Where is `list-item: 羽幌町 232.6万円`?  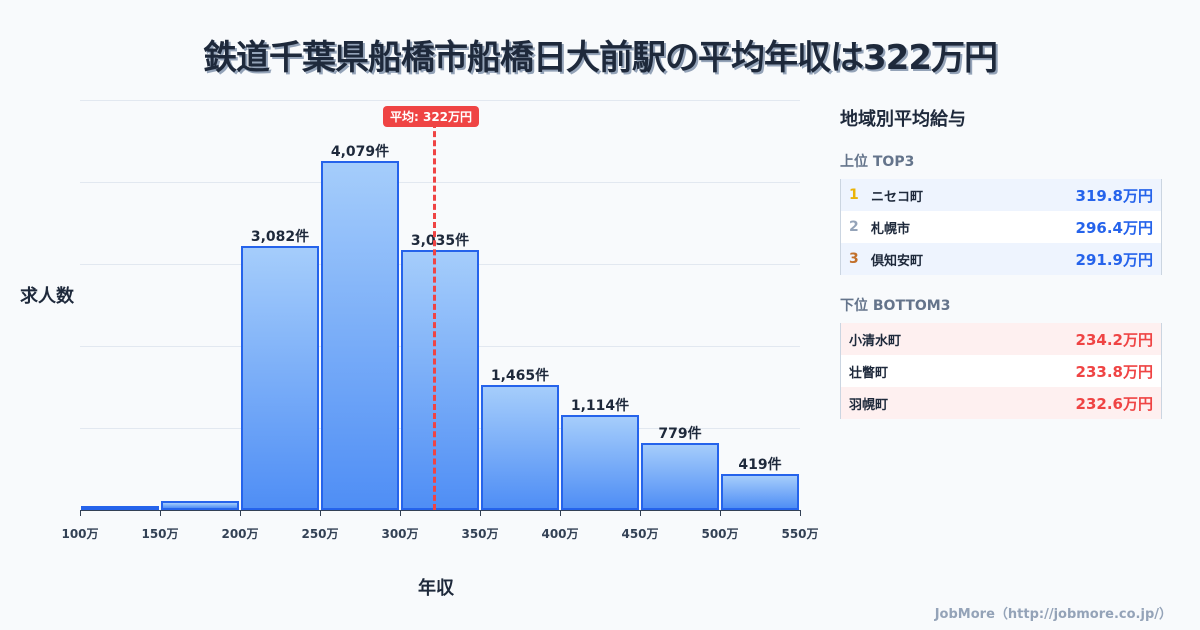 list-item: 羽幌町 232.6万円 is located at coordinates (1001, 403).